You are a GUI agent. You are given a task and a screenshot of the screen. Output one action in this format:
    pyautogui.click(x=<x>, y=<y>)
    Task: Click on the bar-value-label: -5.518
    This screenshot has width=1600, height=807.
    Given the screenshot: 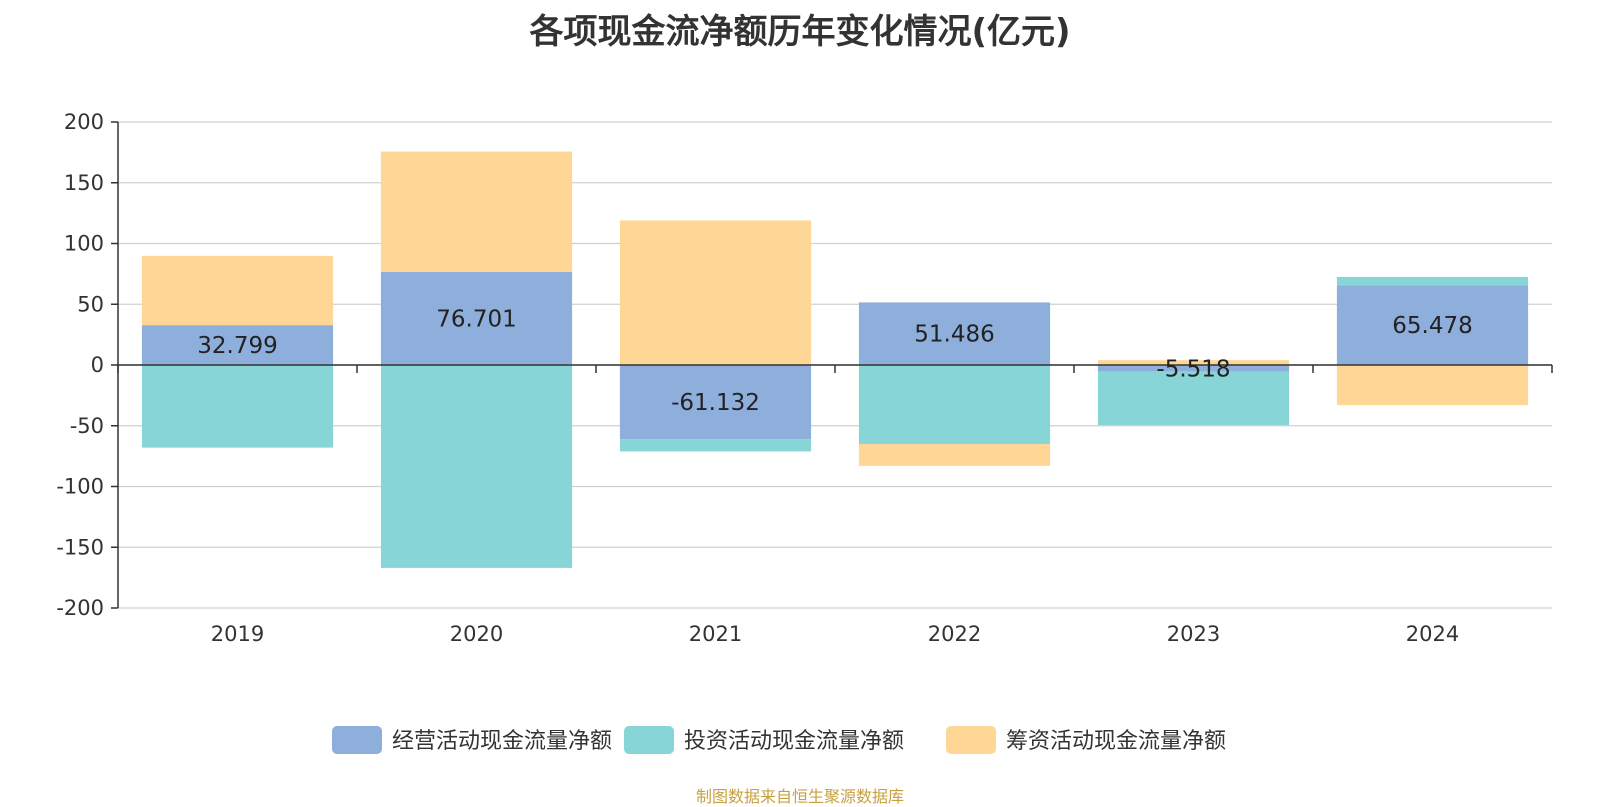 What is the action you would take?
    pyautogui.click(x=1193, y=369)
    